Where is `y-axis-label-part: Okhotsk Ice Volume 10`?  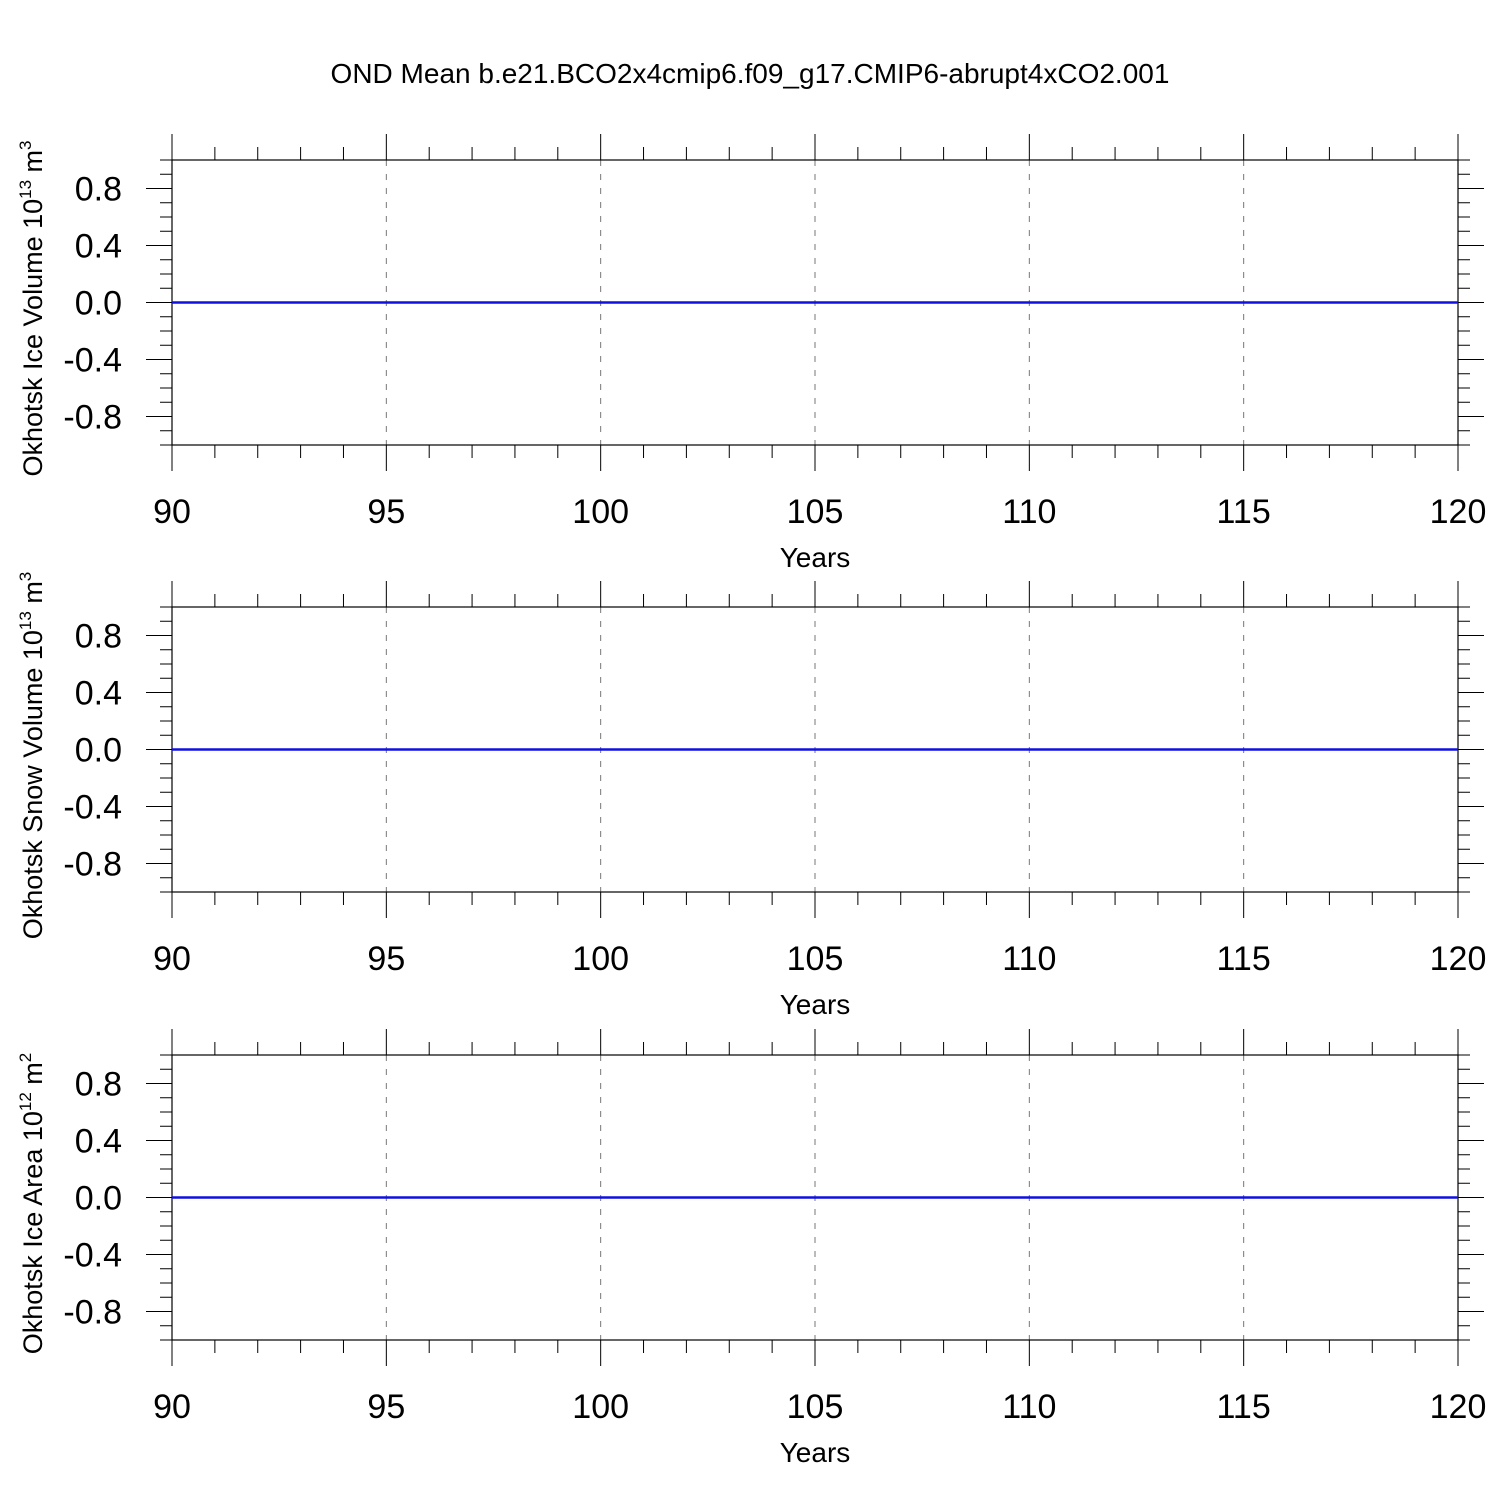 y-axis-label-part: Okhotsk Ice Volume 10 is located at coordinates (33, 338).